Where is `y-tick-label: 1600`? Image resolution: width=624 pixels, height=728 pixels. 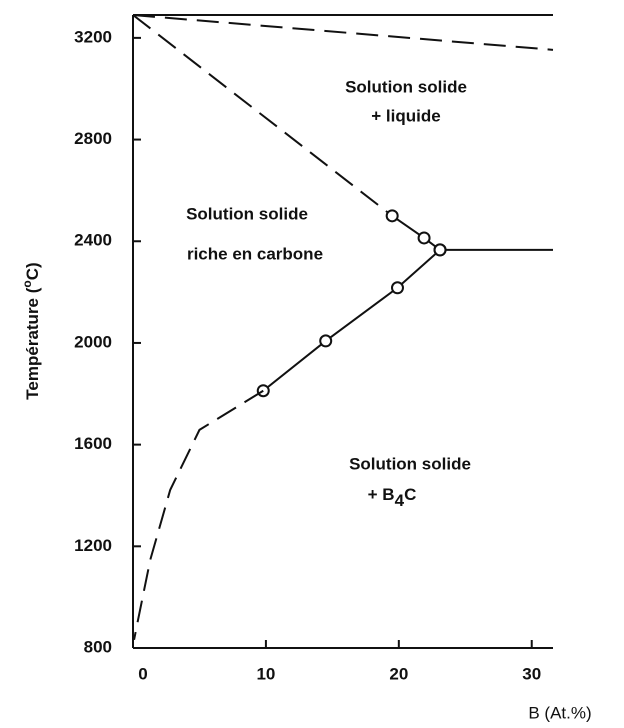
y-tick-label: 1600 is located at coordinates (93, 443).